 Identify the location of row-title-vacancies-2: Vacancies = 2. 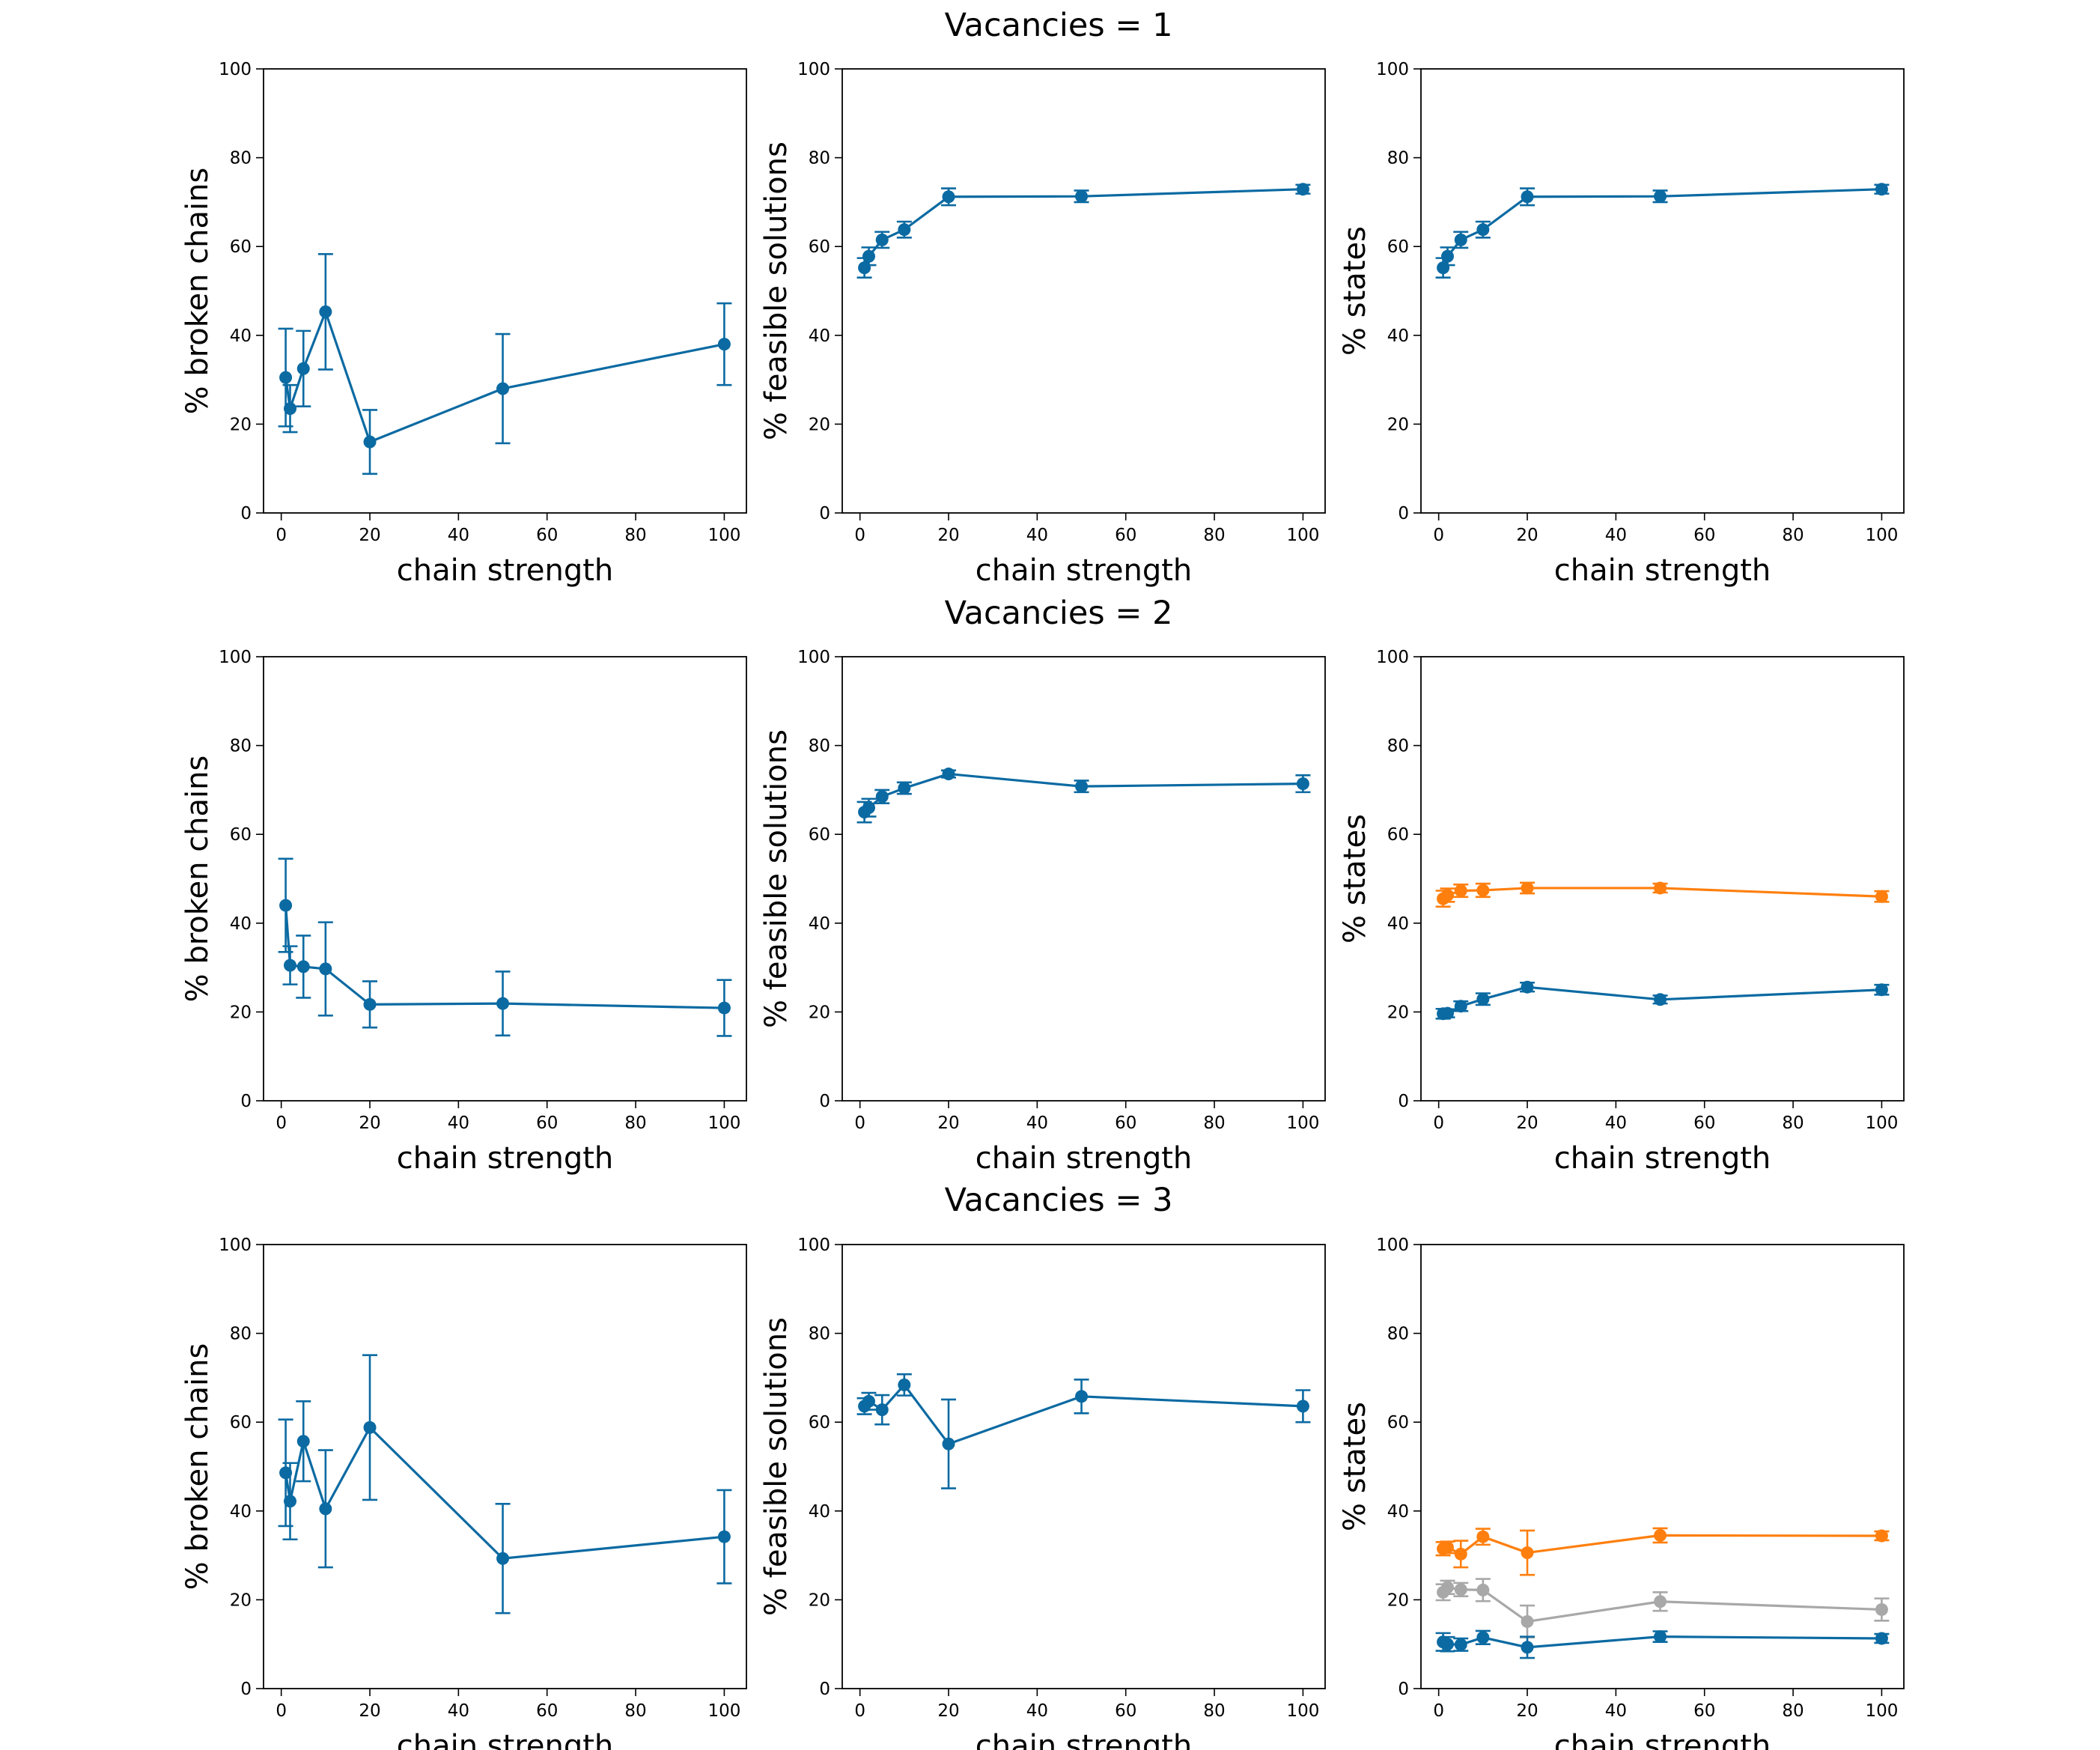
(1059, 613).